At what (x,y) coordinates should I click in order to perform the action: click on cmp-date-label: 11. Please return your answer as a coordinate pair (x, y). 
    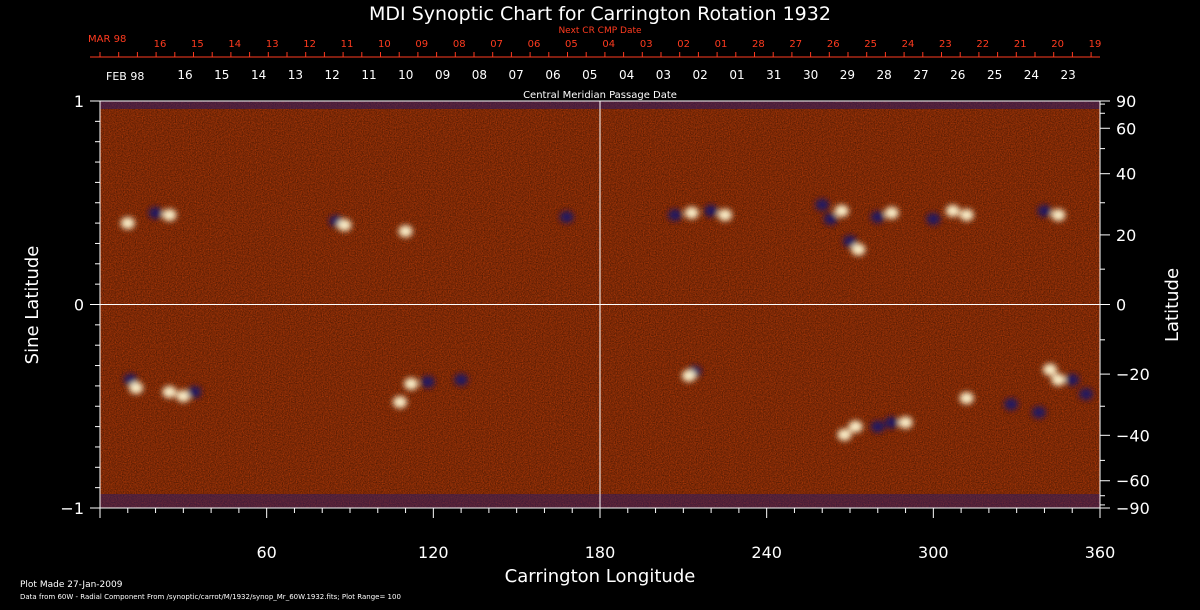
    Looking at the image, I should click on (368, 75).